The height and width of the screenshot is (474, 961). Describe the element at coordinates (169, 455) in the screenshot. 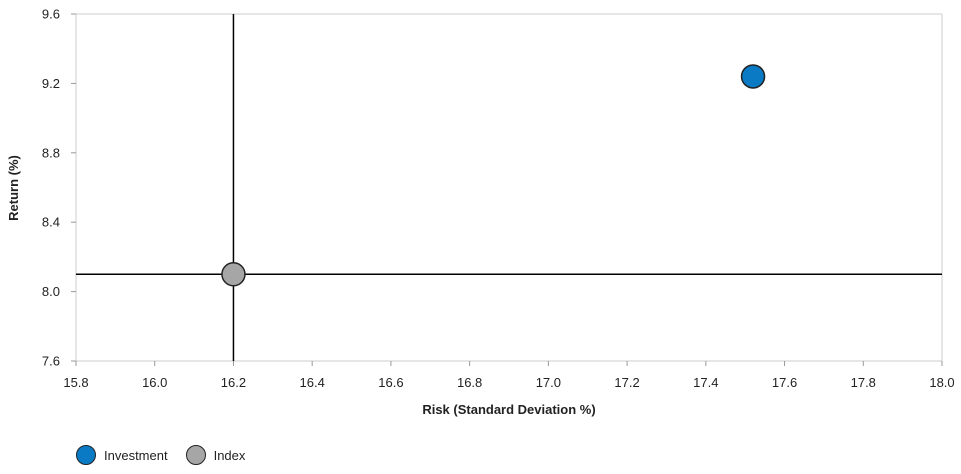

I see `legend: Investment Index` at that location.